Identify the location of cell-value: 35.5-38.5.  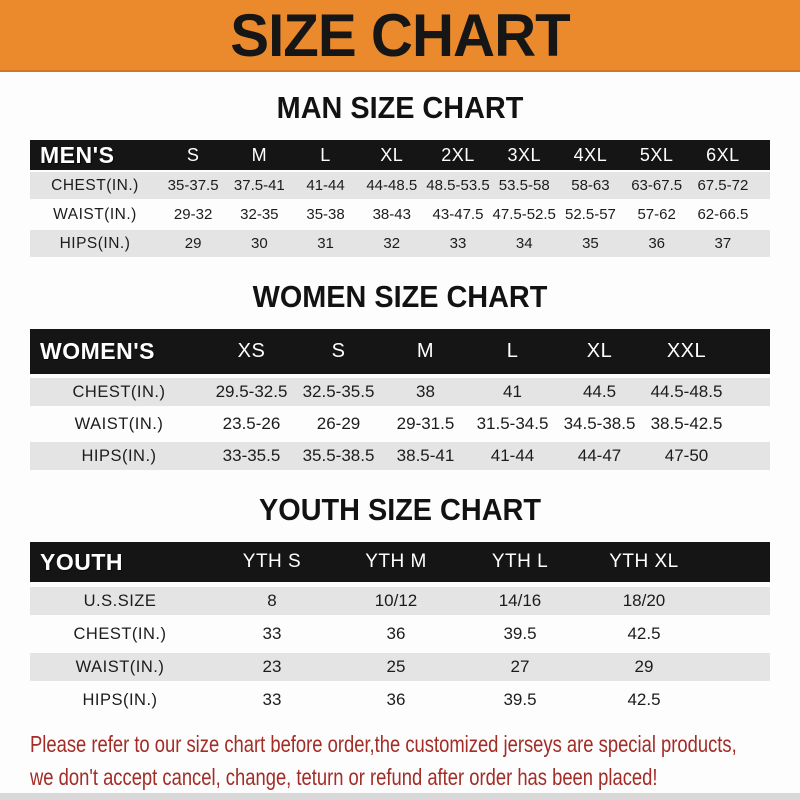
(338, 455).